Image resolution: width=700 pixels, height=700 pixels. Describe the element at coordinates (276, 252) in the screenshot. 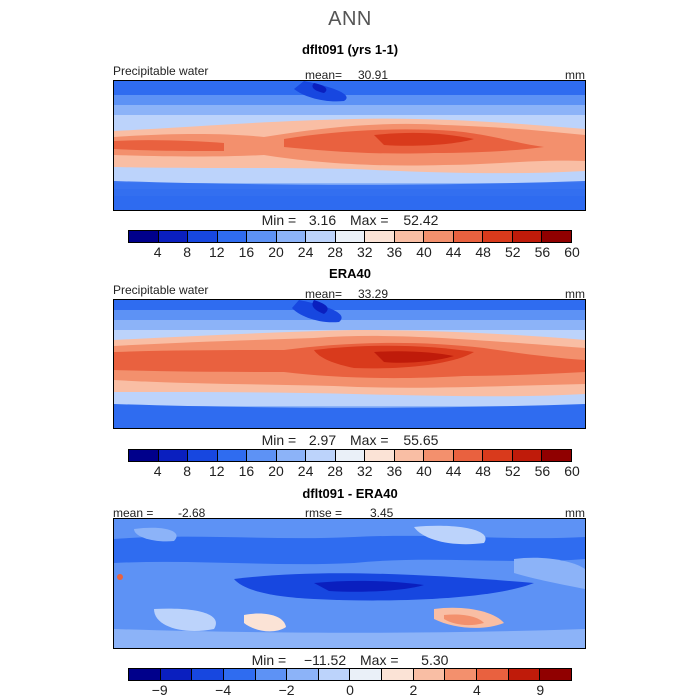

I see `panel-1-colorbar-tick-label: 20` at that location.